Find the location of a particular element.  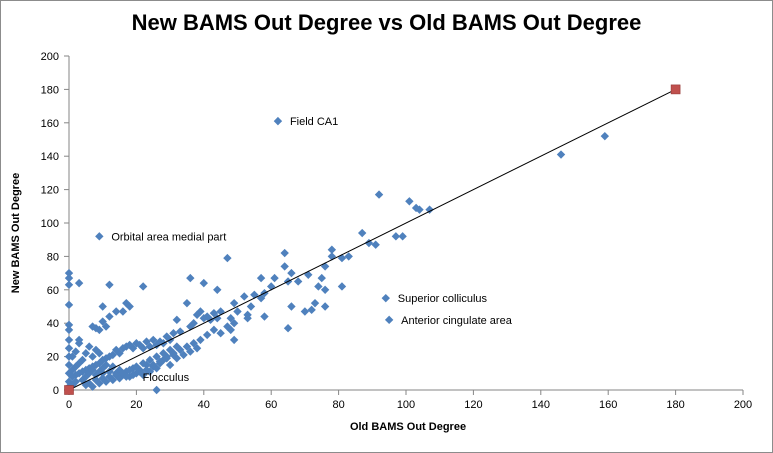

y-tick-label: 120 is located at coordinates (50, 191).